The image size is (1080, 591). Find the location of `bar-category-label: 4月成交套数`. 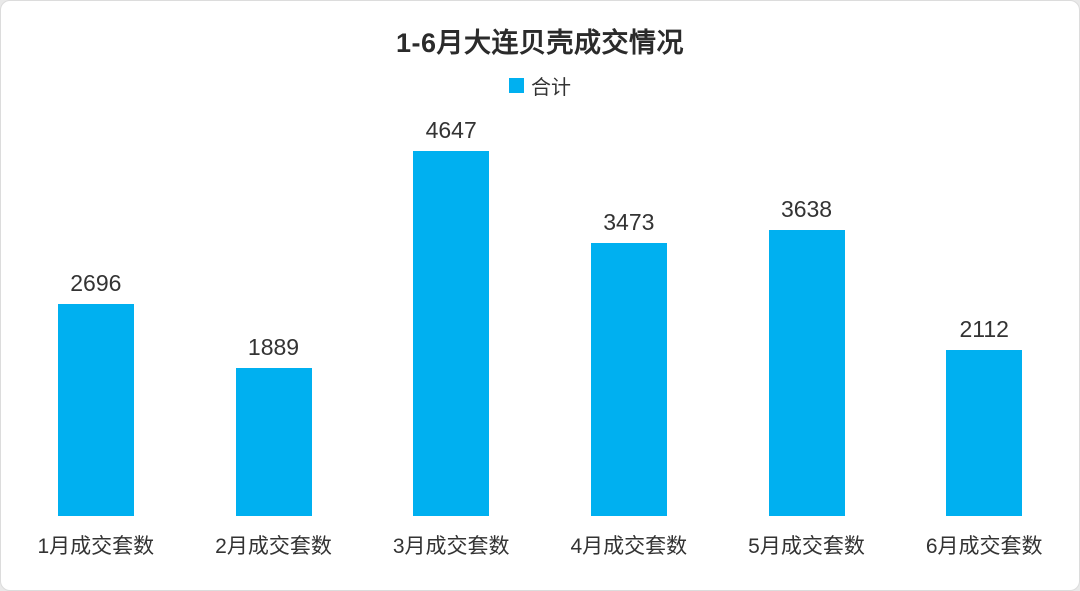

bar-category-label: 4月成交套数 is located at coordinates (629, 546).